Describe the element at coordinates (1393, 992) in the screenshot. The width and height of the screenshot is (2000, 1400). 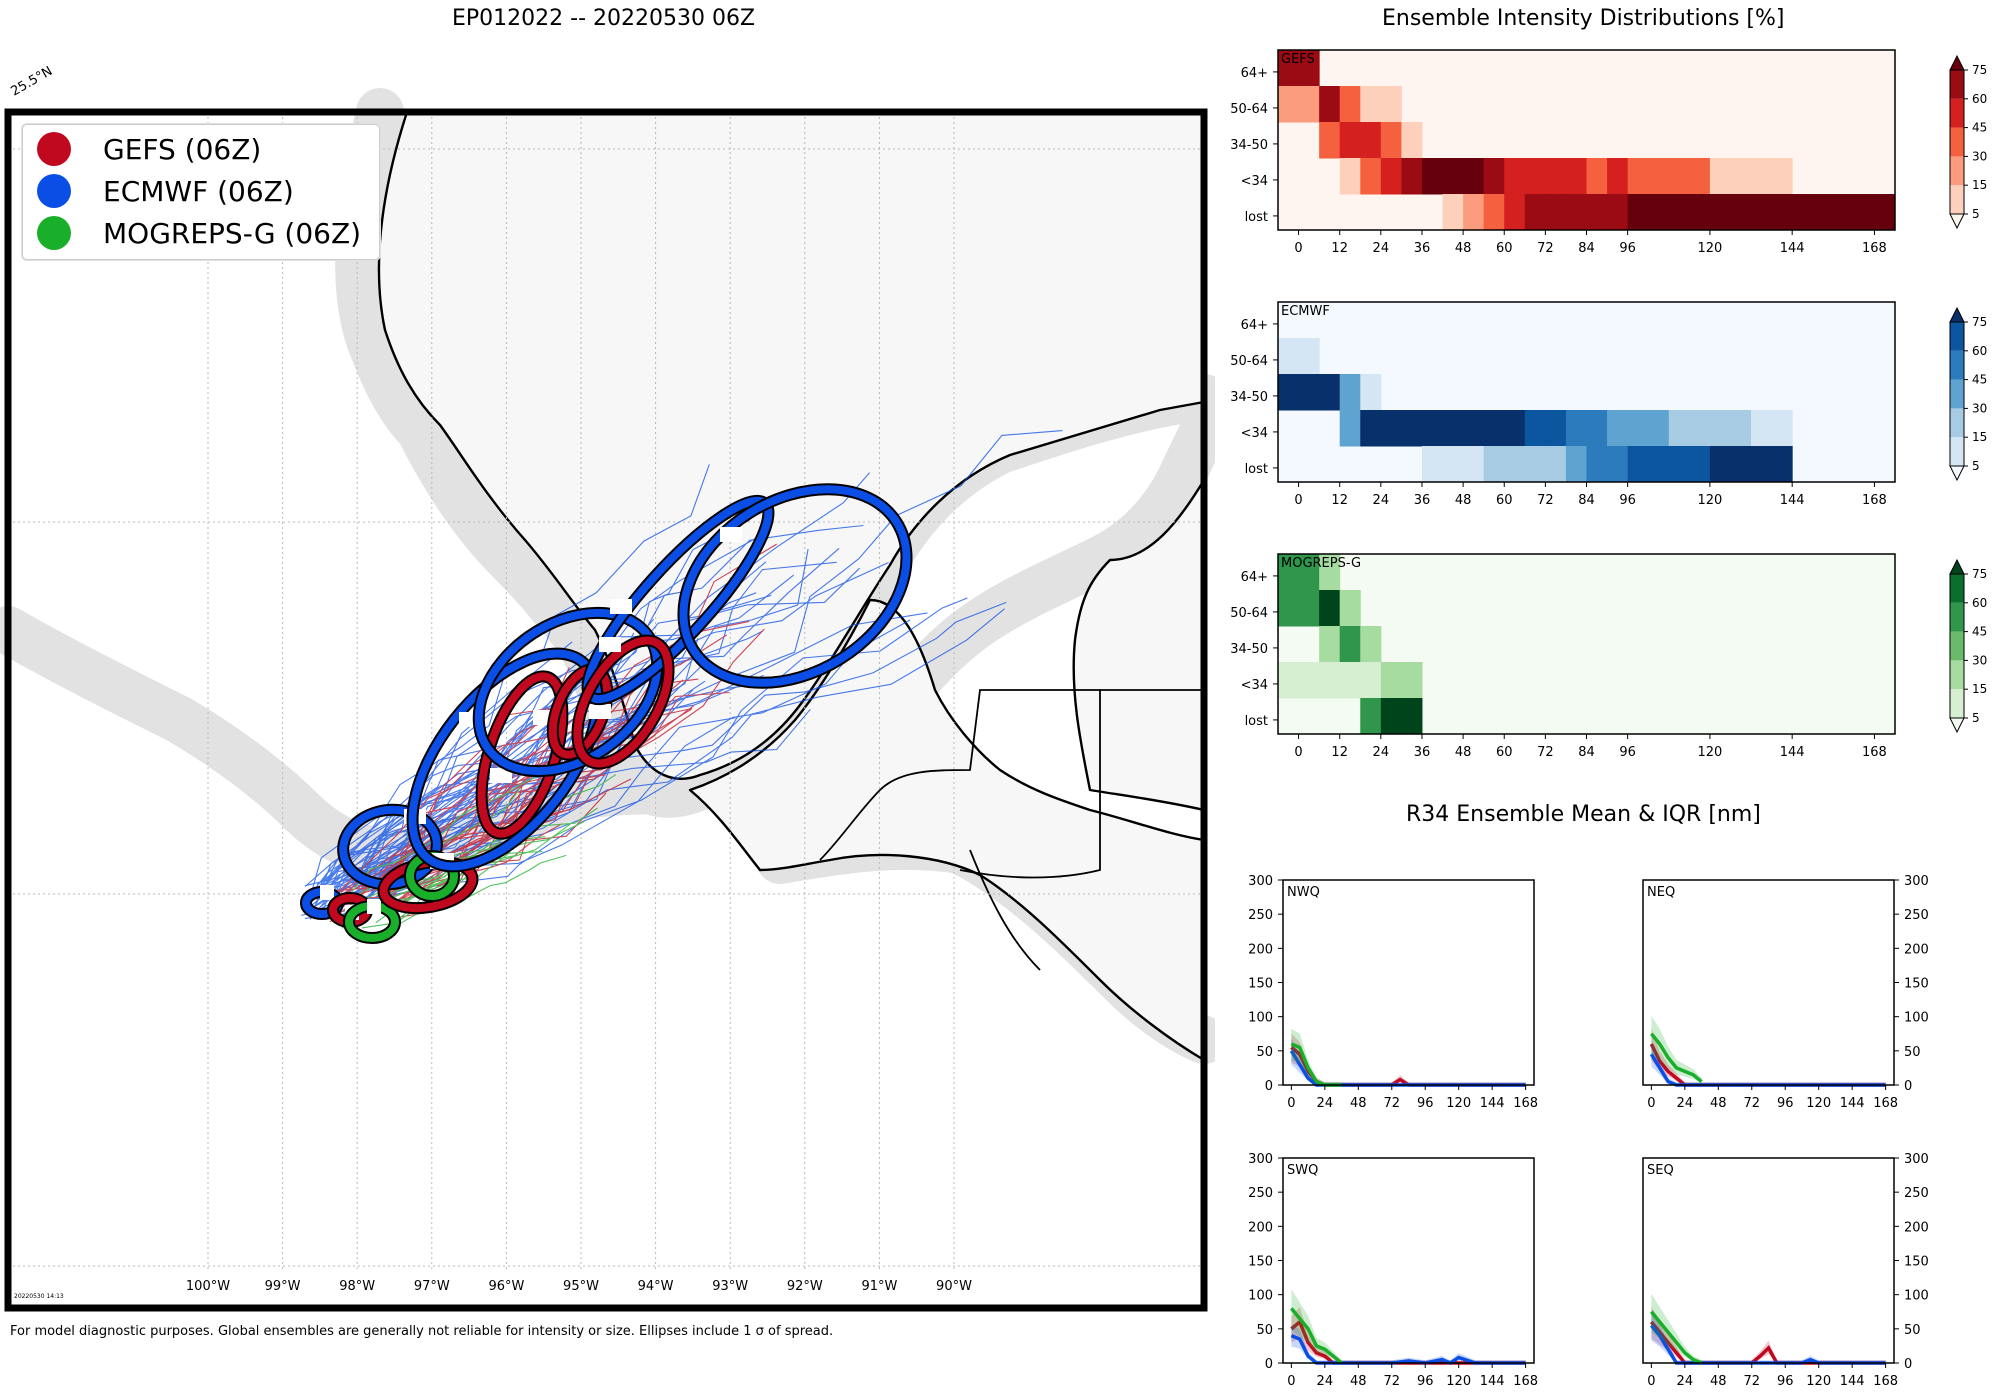
I see `r34-panel-nwq: NWQ 0 50 100 150 200 250 300 0 24 48 72 96 120 144 168` at that location.